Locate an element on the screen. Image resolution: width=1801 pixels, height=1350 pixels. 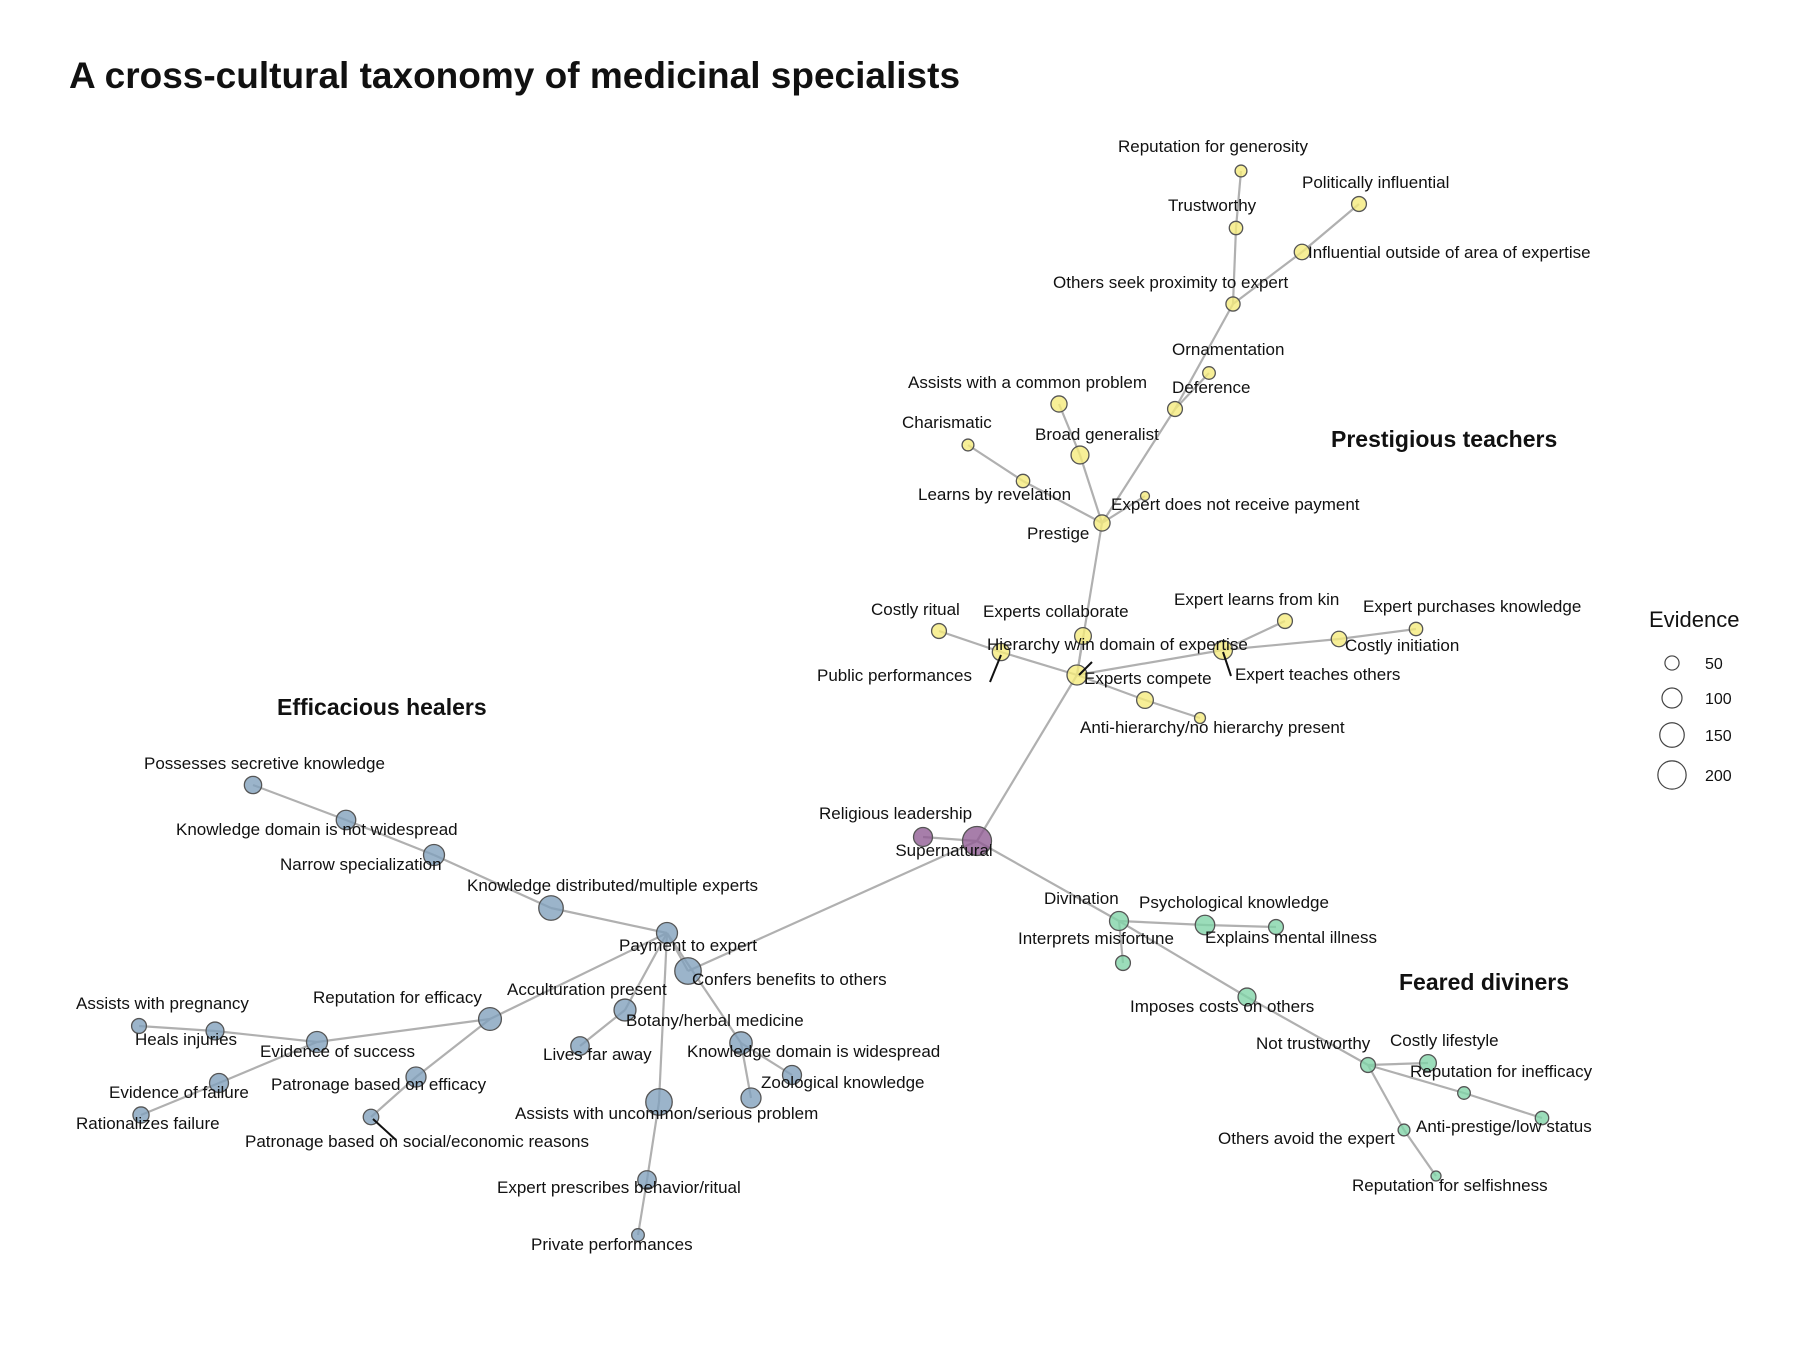
node-label-assists-pregnancy: Assists with pregnancy is located at coordinates (162, 1003).